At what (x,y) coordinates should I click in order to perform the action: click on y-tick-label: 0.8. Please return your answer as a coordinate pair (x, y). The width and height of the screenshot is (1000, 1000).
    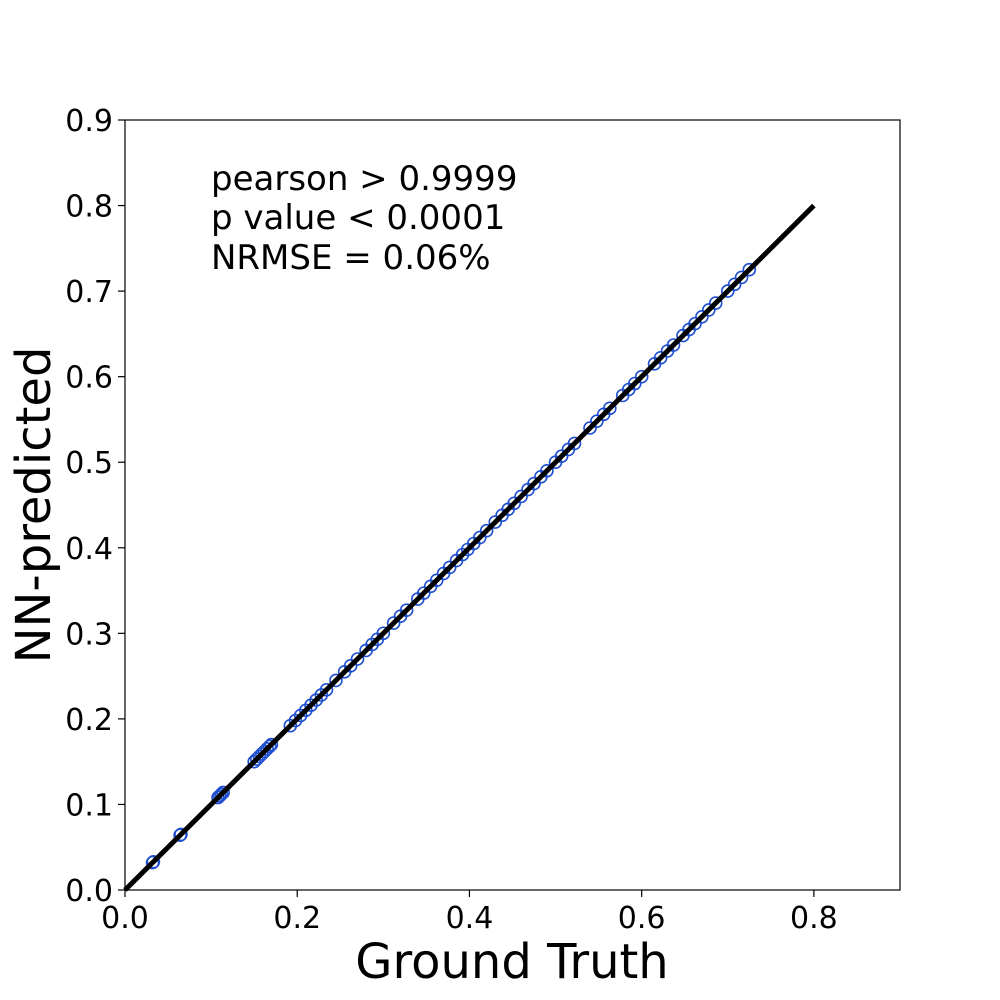
    Looking at the image, I should click on (89, 207).